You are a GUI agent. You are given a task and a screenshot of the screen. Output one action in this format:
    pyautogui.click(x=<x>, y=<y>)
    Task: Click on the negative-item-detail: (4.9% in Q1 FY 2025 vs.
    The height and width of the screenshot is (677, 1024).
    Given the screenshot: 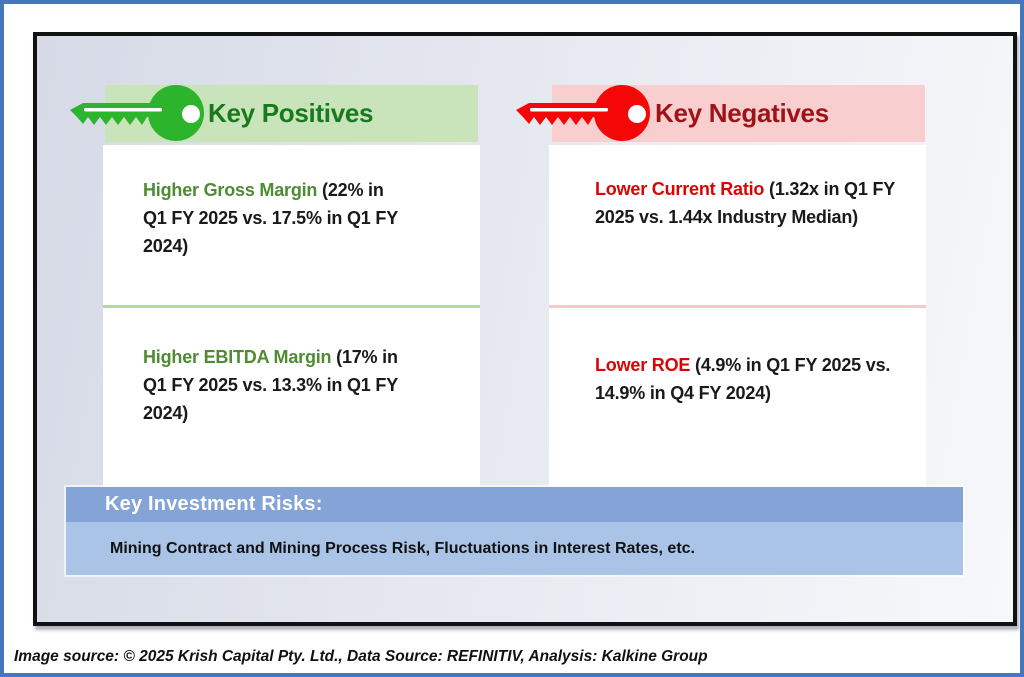 What is the action you would take?
    pyautogui.click(x=790, y=365)
    